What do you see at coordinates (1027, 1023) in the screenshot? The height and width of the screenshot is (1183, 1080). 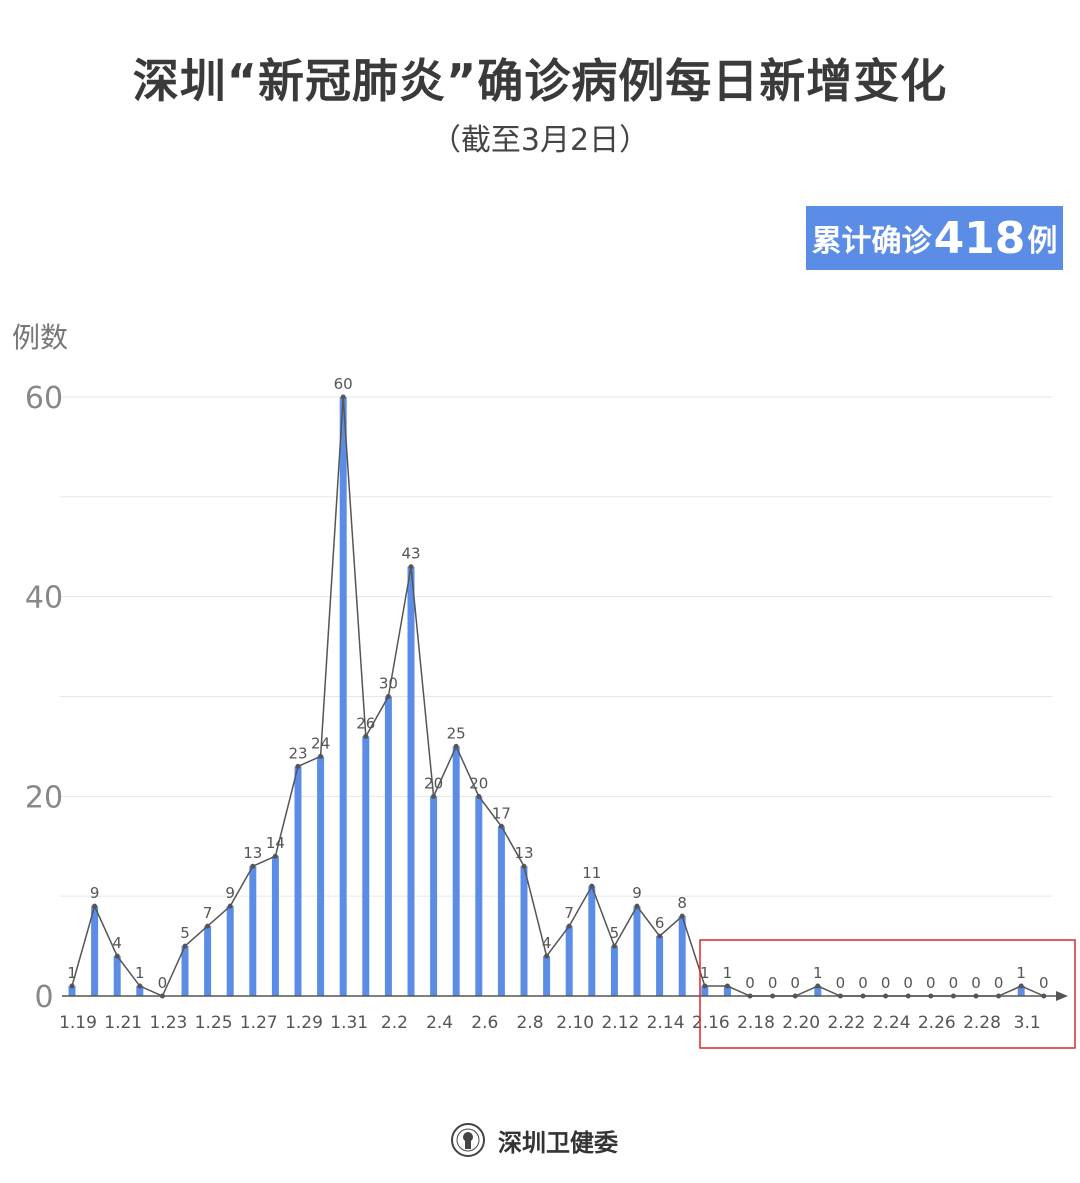 I see `x-tick-label: 3.1` at bounding box center [1027, 1023].